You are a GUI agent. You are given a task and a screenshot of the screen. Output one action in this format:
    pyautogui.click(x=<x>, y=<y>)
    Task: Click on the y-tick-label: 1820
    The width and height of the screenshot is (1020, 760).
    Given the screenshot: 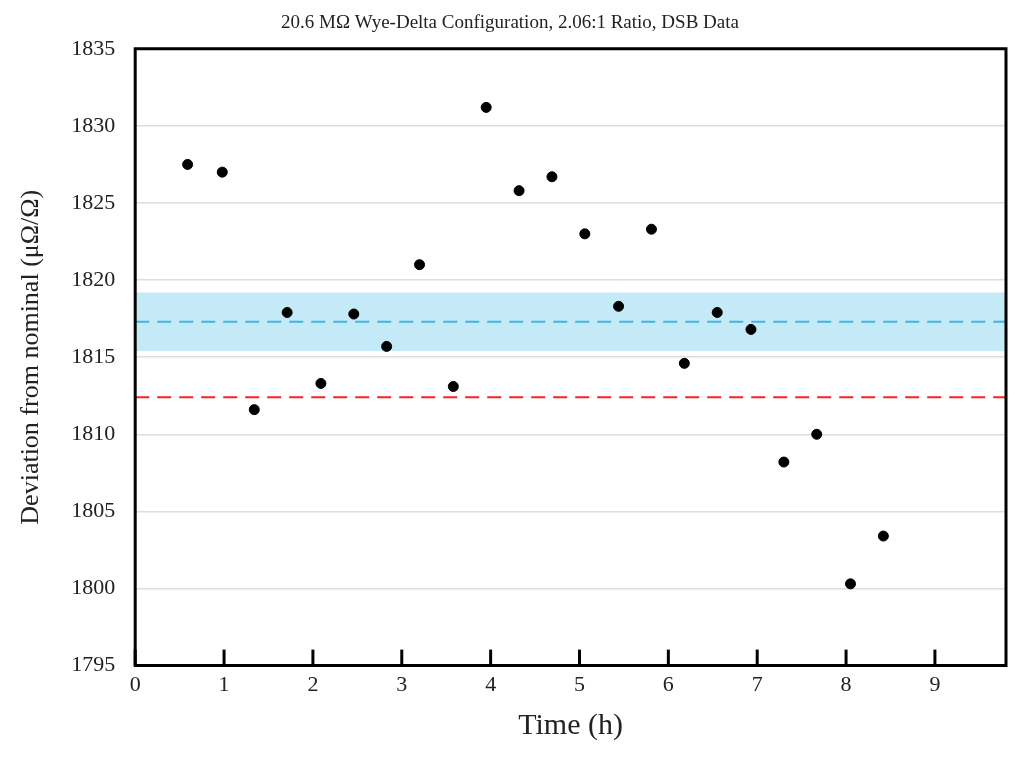 What is the action you would take?
    pyautogui.click(x=93, y=278)
    